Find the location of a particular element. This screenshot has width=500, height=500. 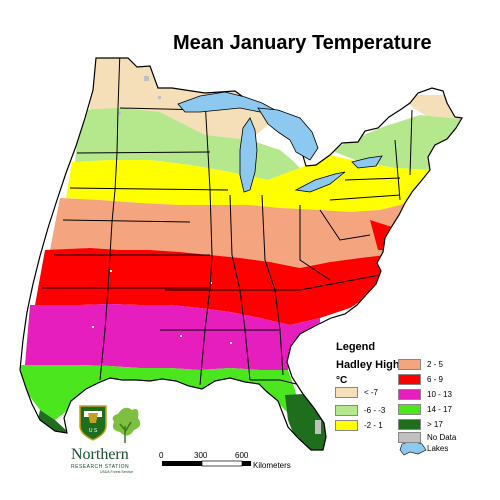

legend-unit: °C is located at coordinates (342, 380).